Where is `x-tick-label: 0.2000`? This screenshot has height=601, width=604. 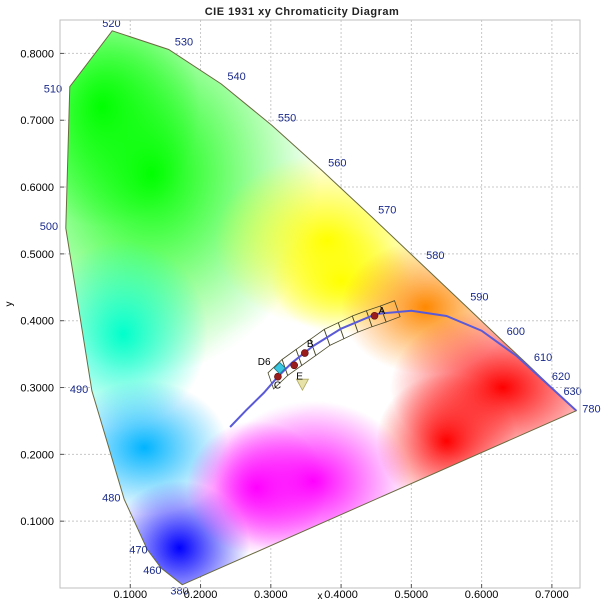
x-tick-label: 0.2000 is located at coordinates (201, 595).